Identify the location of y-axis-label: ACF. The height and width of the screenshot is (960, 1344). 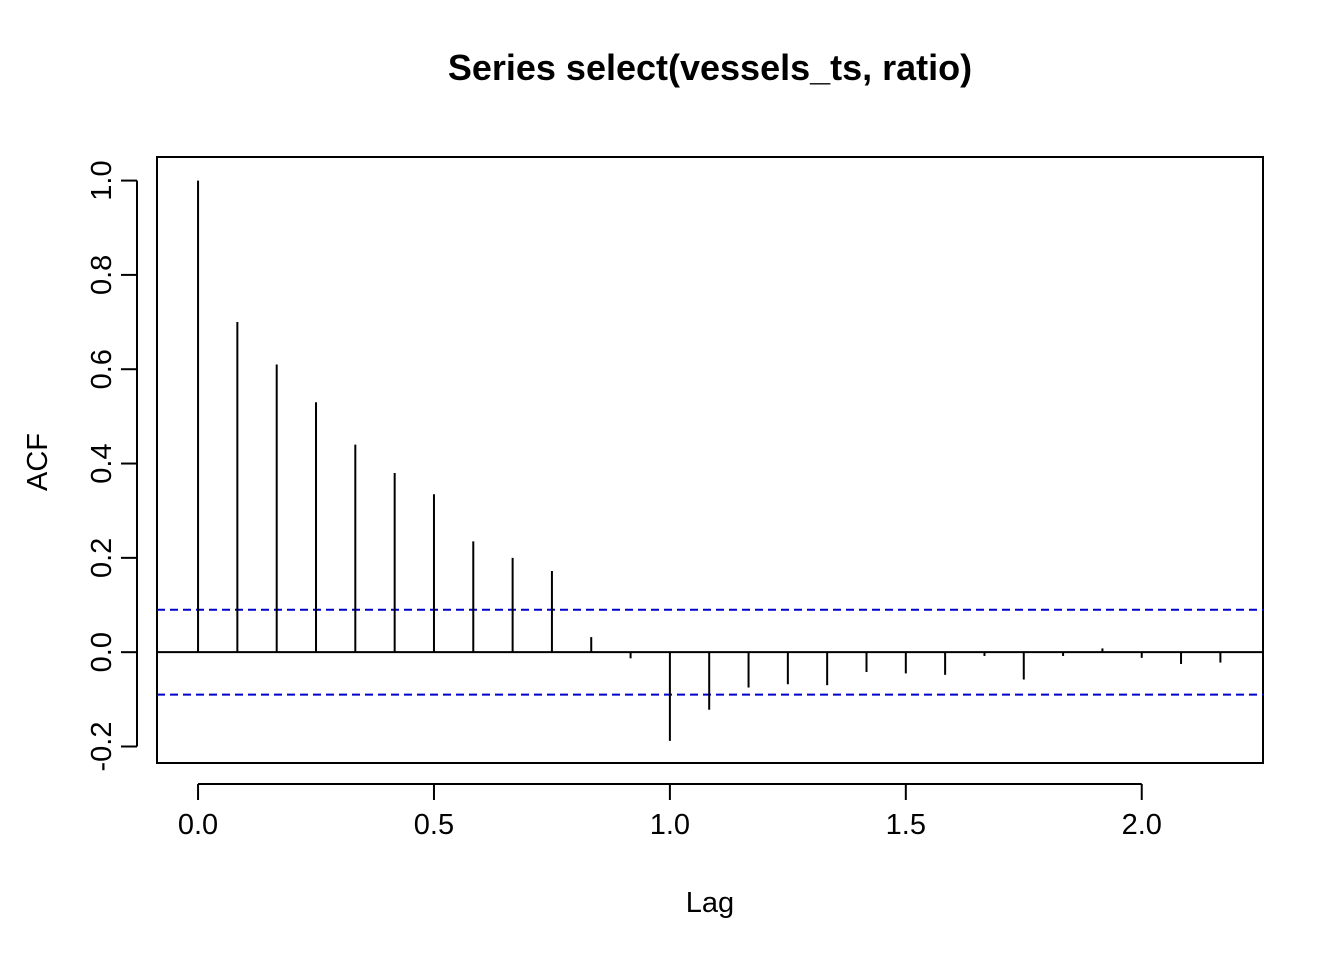
(38, 462).